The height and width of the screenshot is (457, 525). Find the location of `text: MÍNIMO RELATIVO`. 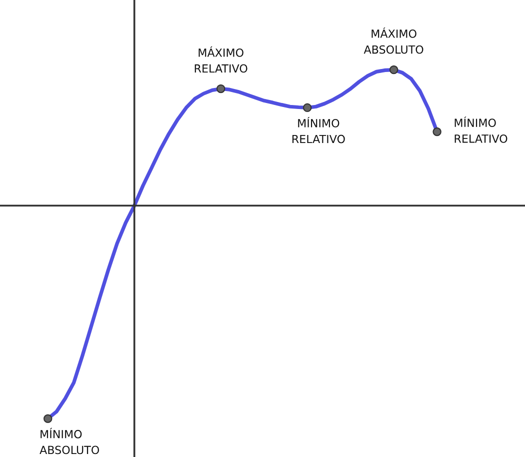

text: MÍNIMO RELATIVO is located at coordinates (481, 129).